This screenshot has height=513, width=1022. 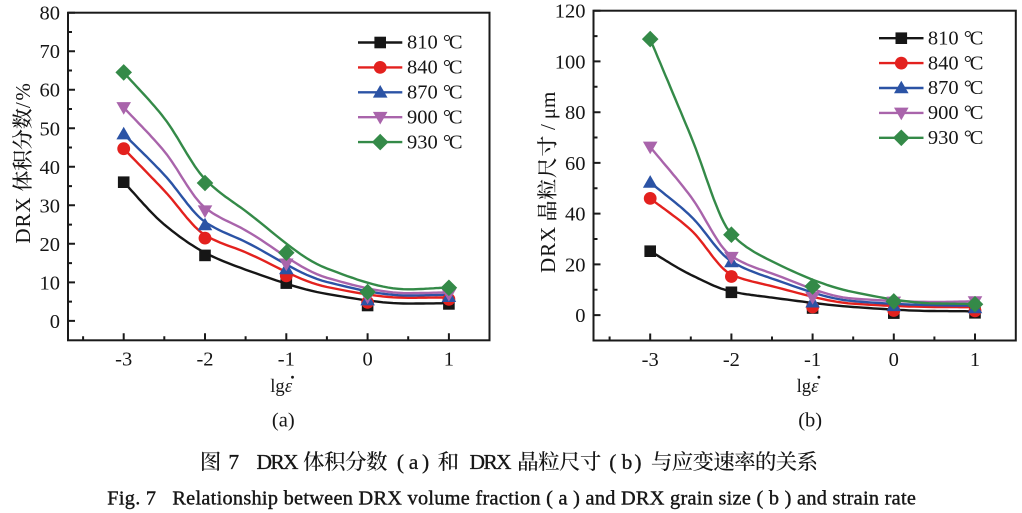 What do you see at coordinates (414, 462) in the screenshot?
I see `svg-text: a` at bounding box center [414, 462].